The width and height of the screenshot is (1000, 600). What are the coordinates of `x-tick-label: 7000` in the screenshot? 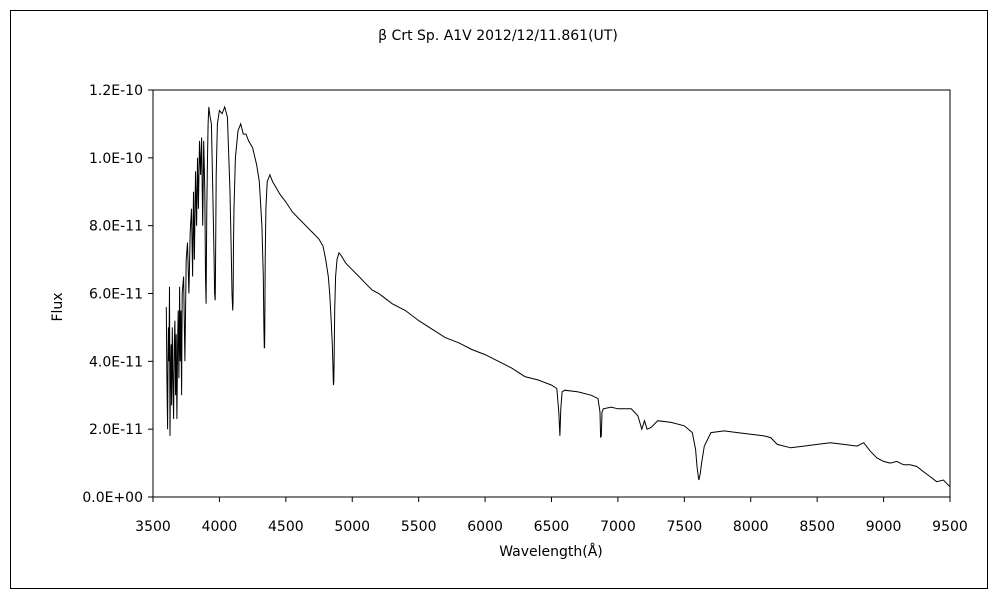 It's located at (618, 527).